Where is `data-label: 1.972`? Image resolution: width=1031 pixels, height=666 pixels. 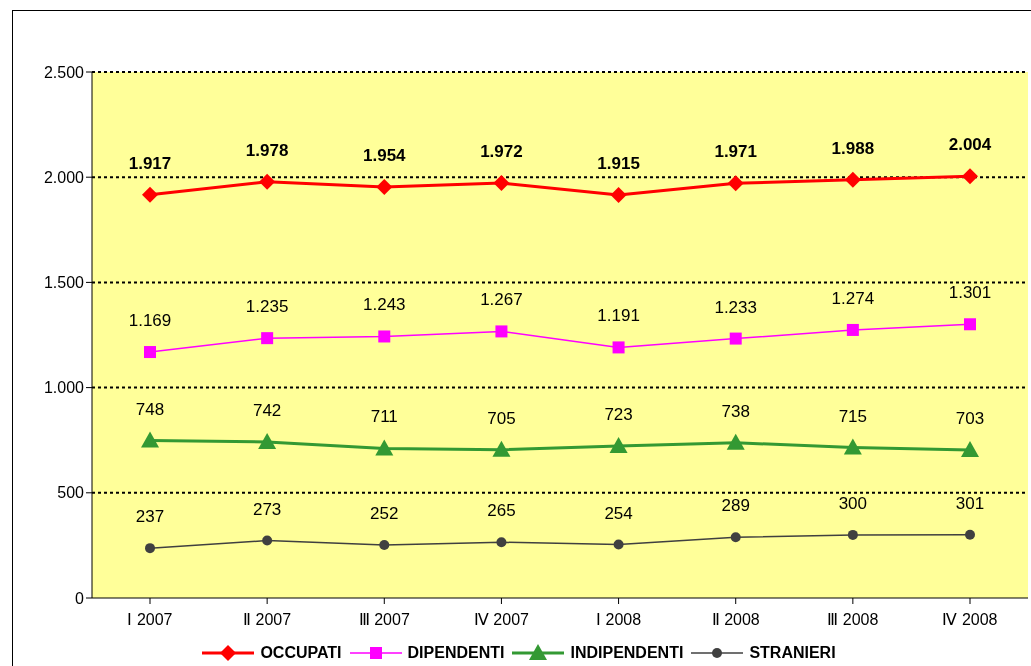 data-label: 1.972 is located at coordinates (501, 152).